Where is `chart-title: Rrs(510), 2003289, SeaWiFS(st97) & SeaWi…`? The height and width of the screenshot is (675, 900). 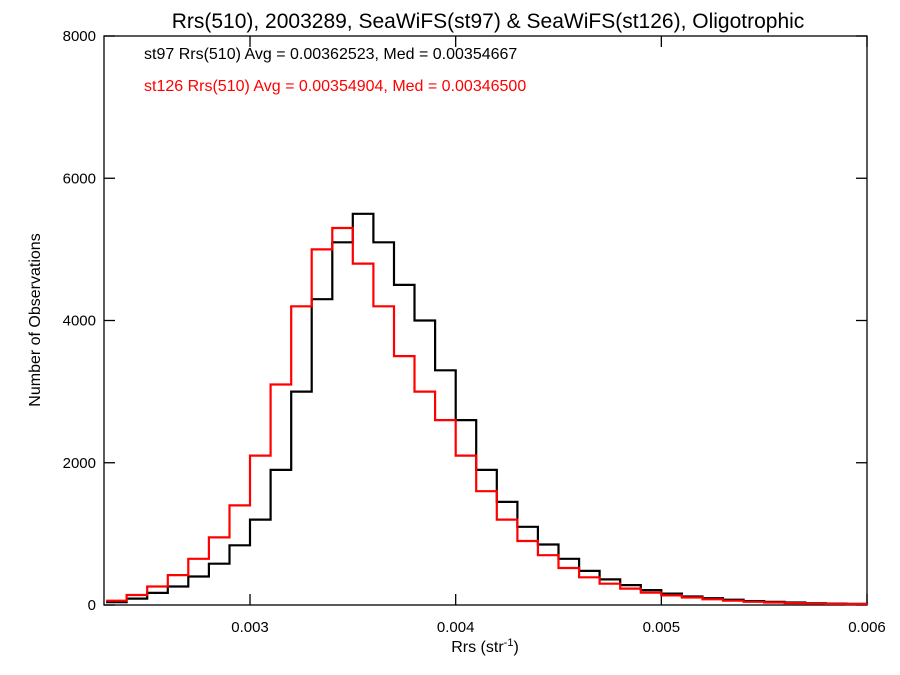
chart-title: Rrs(510), 2003289, SeaWiFS(st97) & SeaWi… is located at coordinates (488, 21).